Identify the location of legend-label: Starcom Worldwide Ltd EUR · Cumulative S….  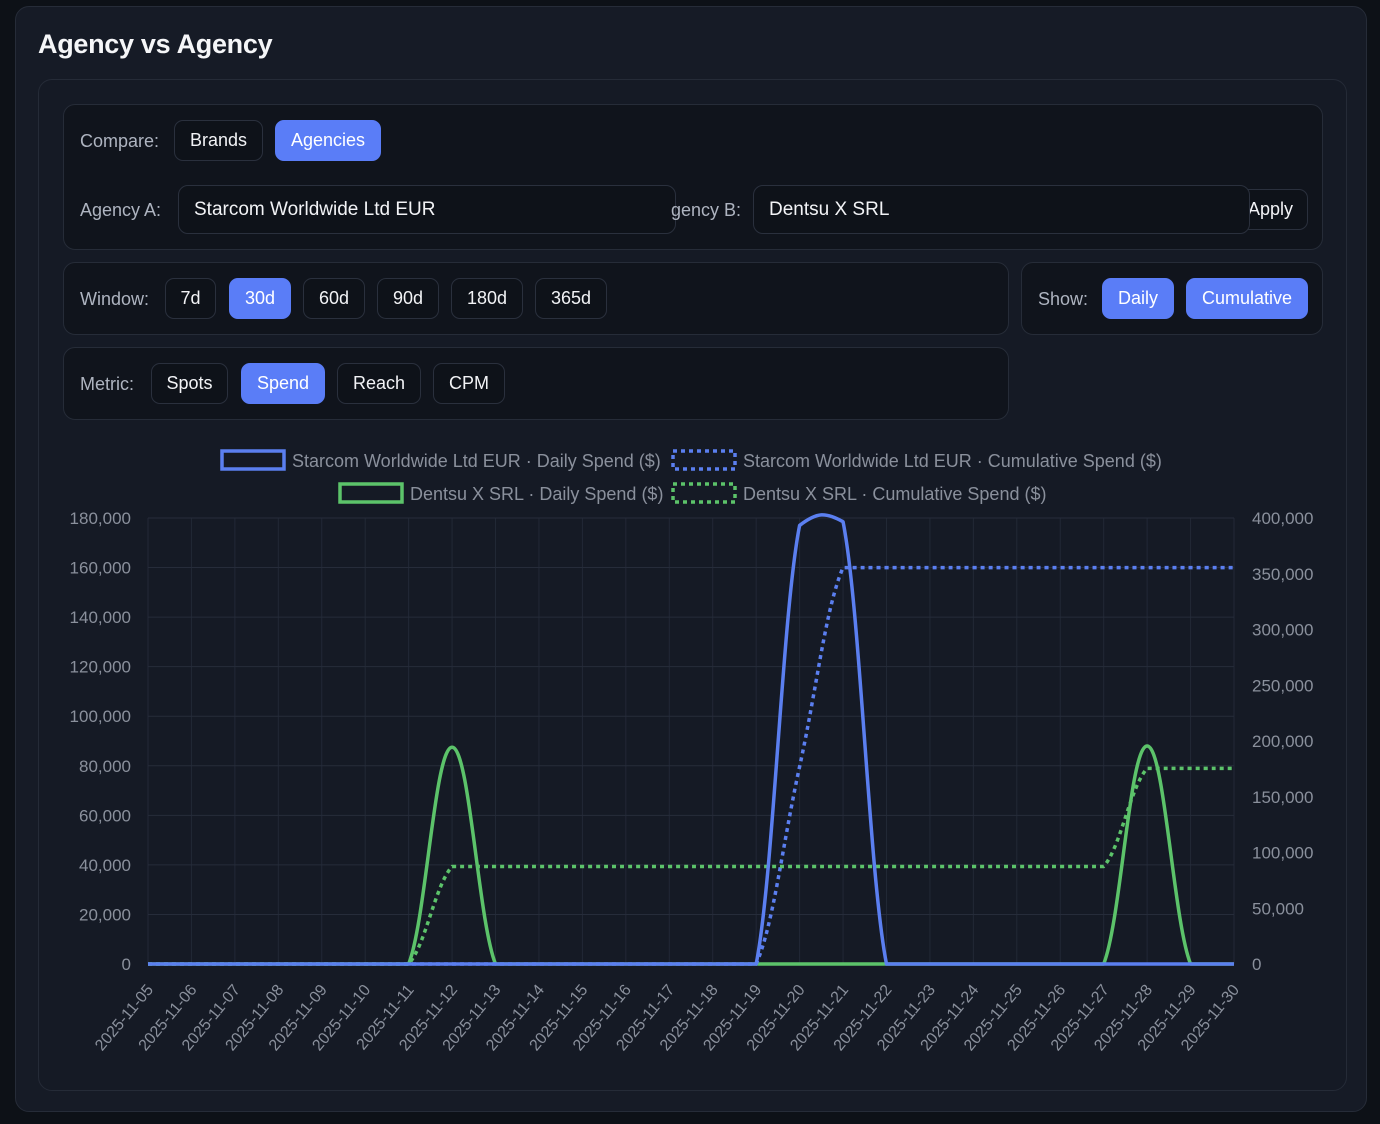
(952, 461).